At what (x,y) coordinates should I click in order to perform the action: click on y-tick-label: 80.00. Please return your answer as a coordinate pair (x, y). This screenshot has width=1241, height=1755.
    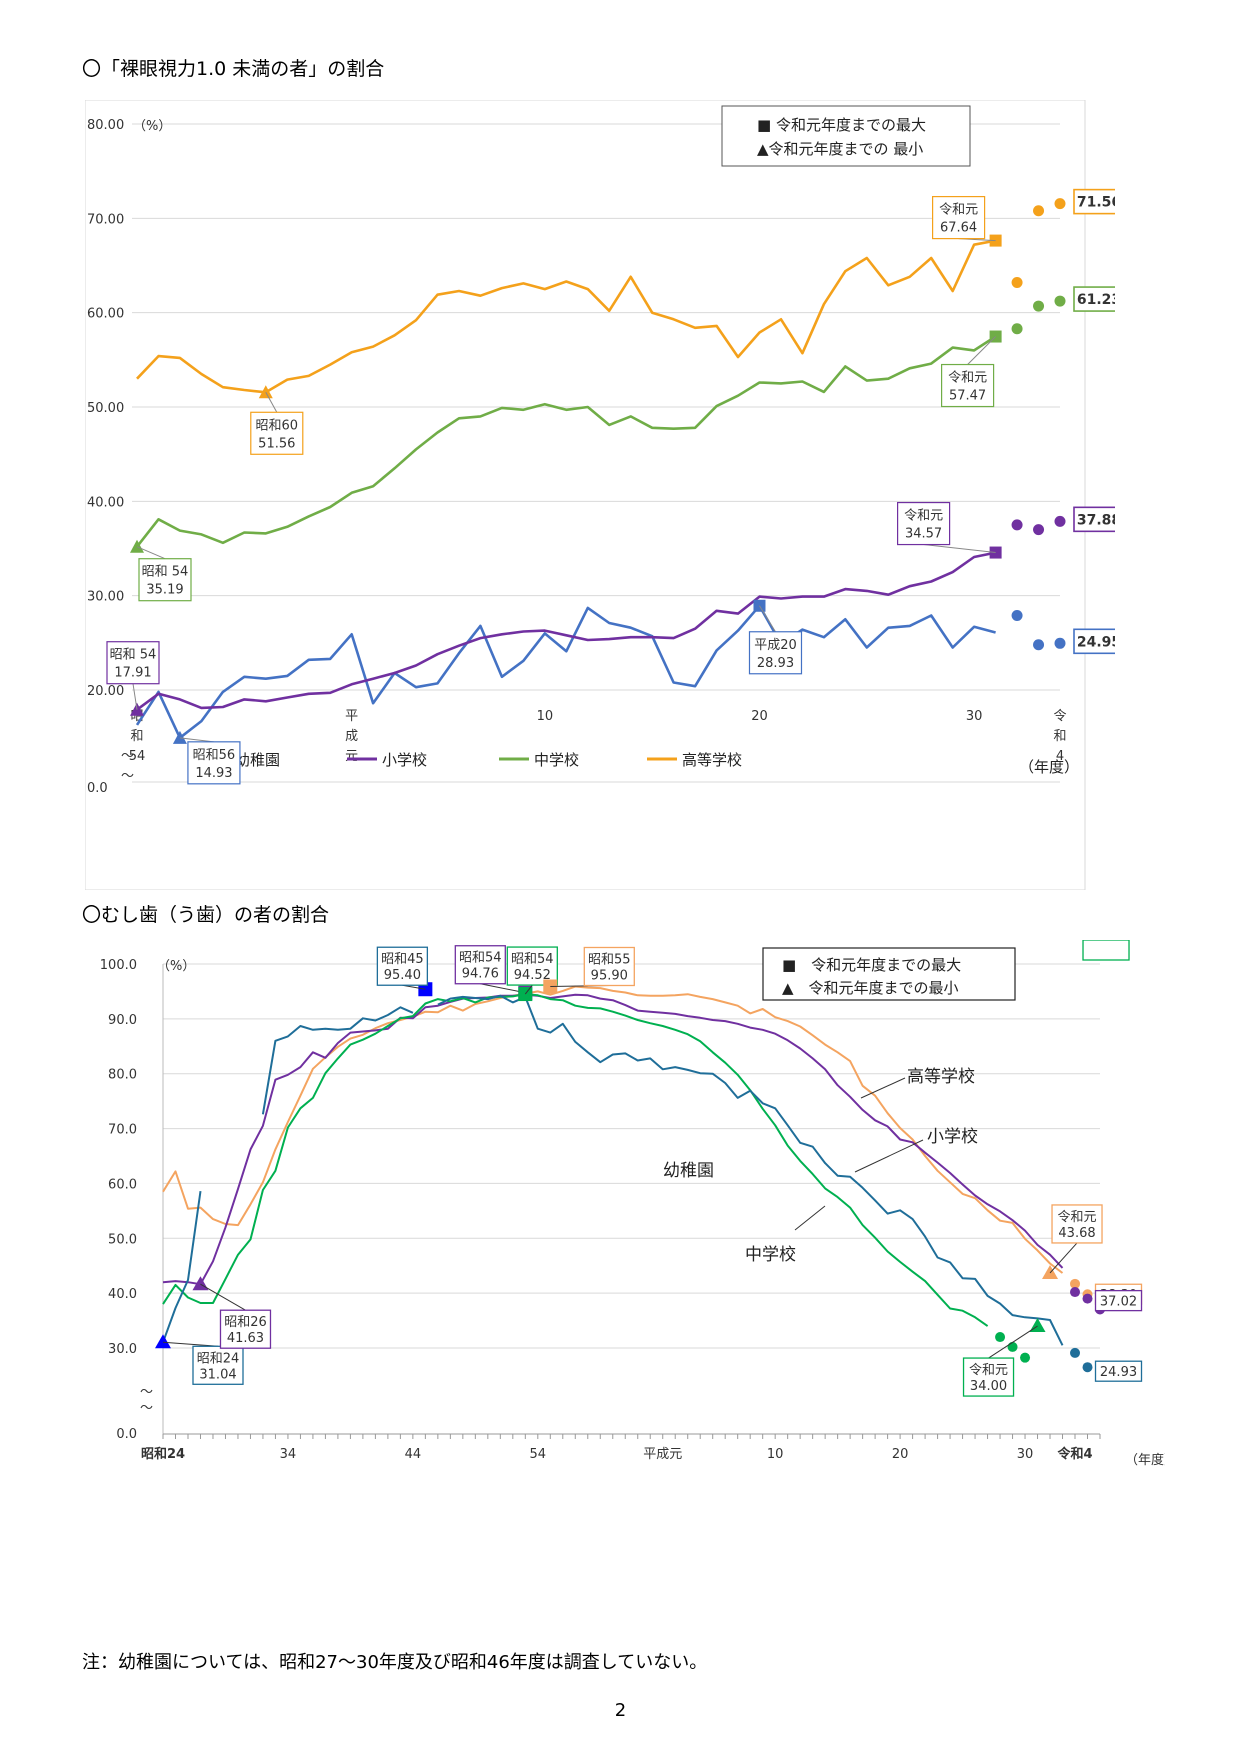
    Looking at the image, I should click on (105, 125).